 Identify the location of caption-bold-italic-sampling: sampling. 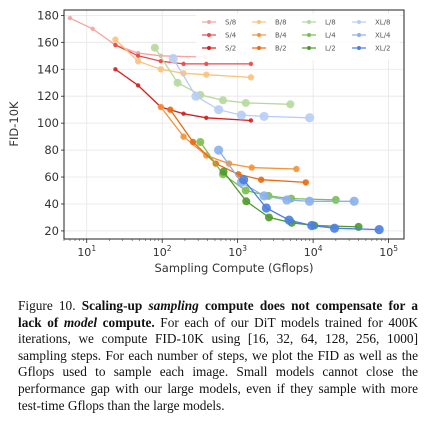
(173, 305).